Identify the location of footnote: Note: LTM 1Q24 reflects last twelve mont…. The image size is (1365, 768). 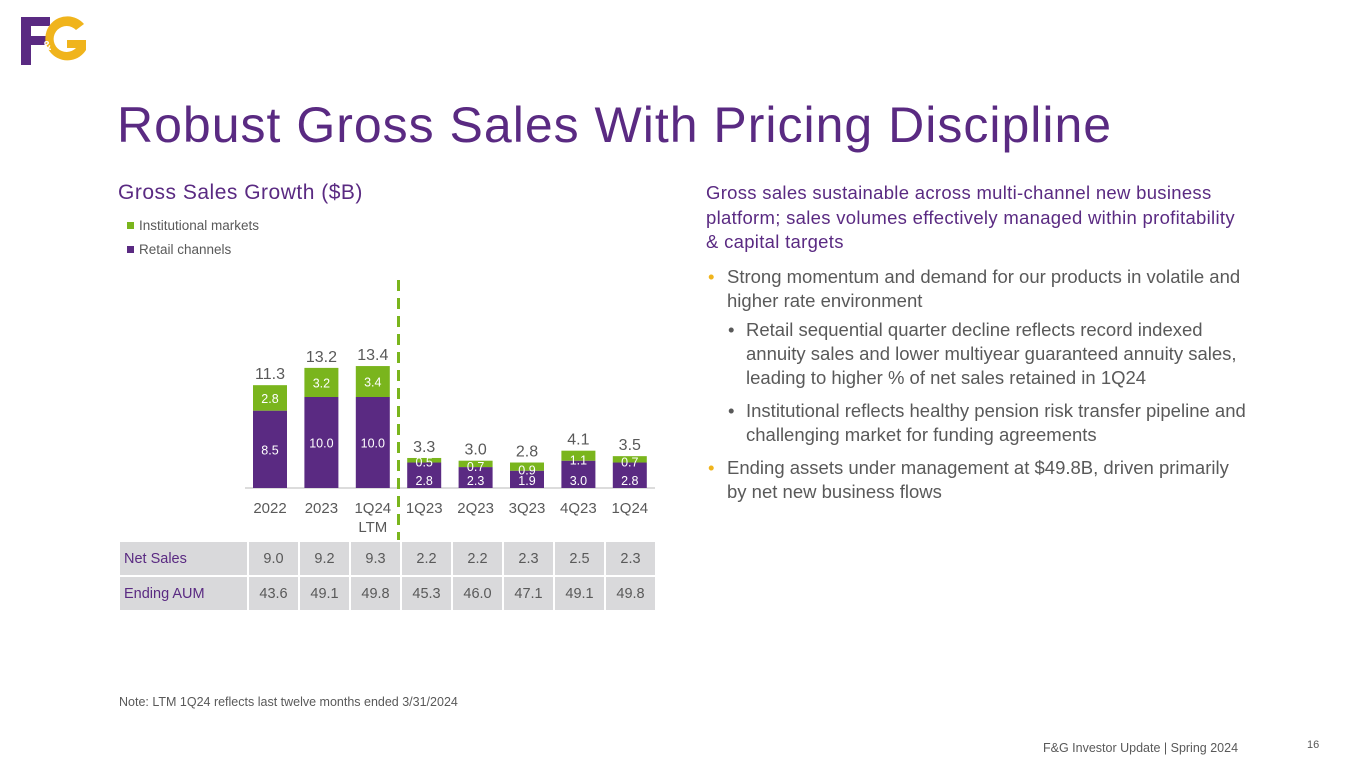
(288, 702).